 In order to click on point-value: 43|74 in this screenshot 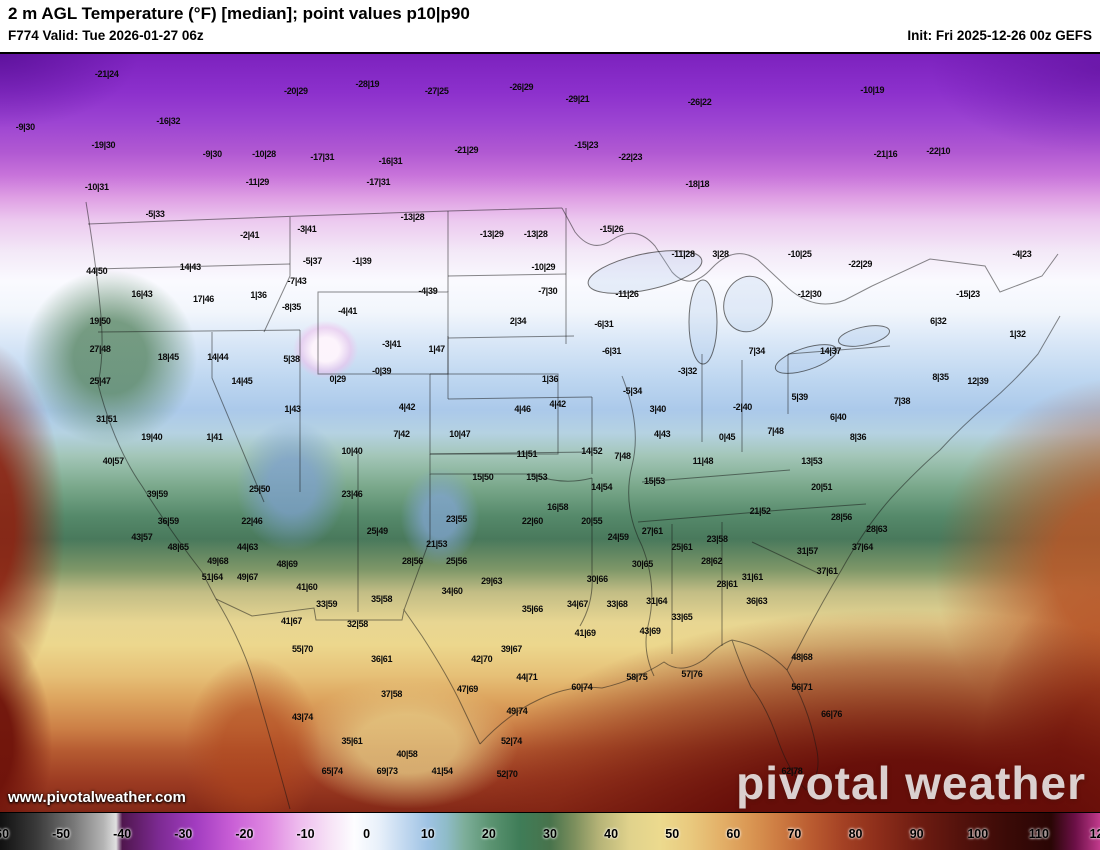, I will do `click(302, 717)`.